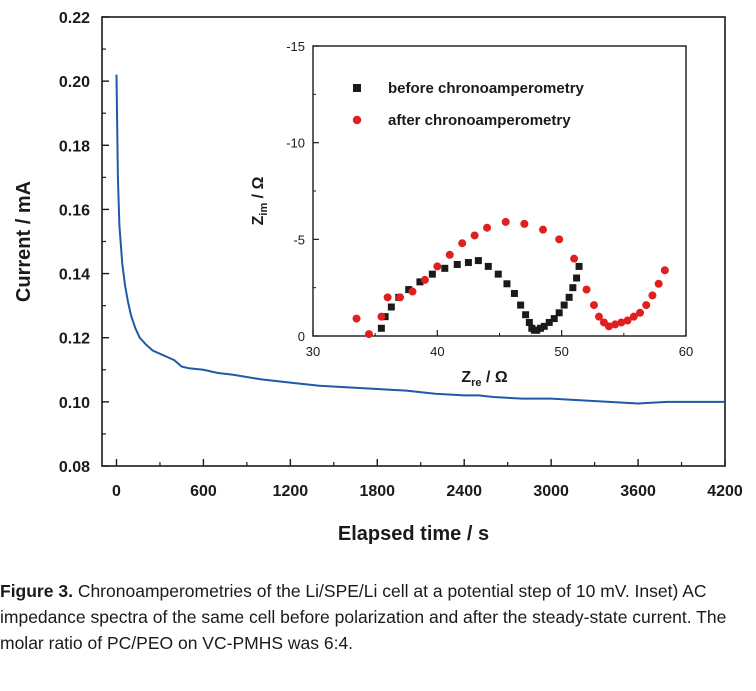 Image resolution: width=756 pixels, height=691 pixels. Describe the element at coordinates (295, 46) in the screenshot. I see `inset-y-tick-label: -15` at that location.